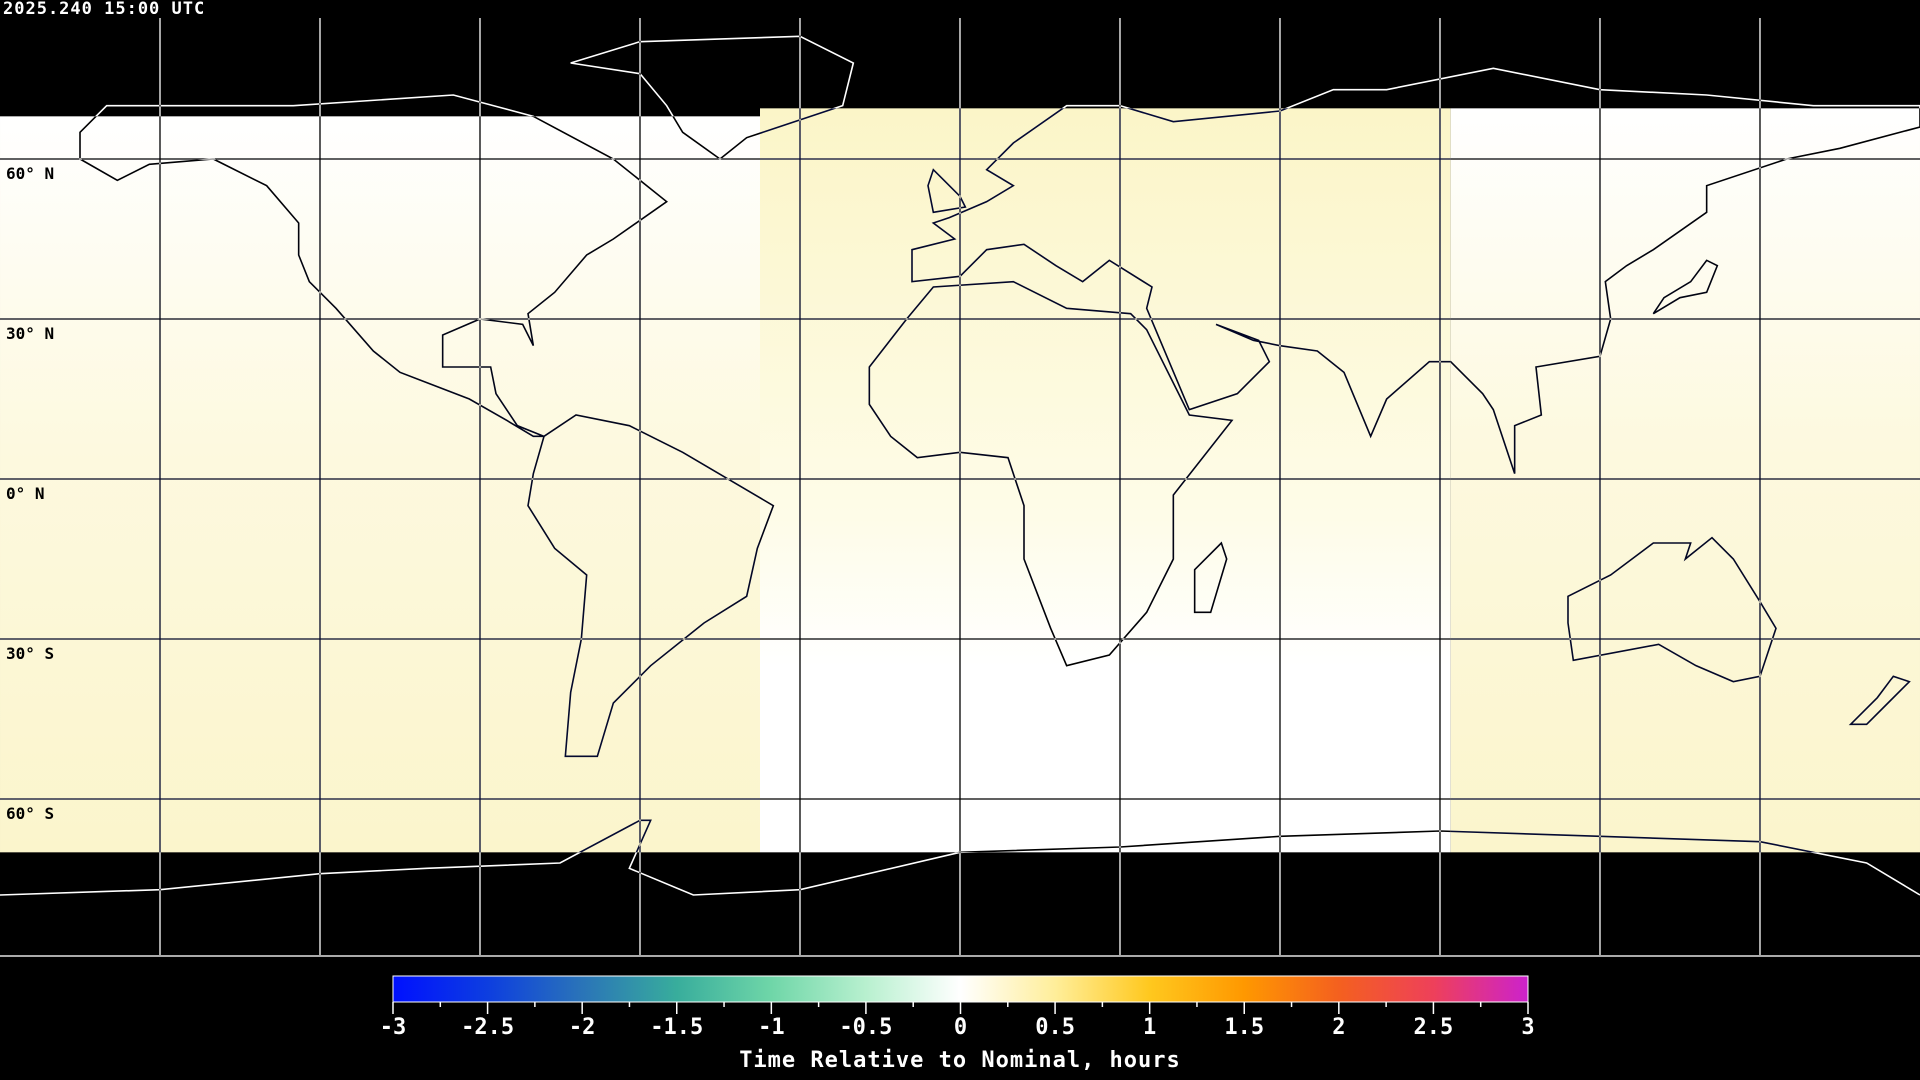  I want to click on coast-australia, so click(1672, 610).